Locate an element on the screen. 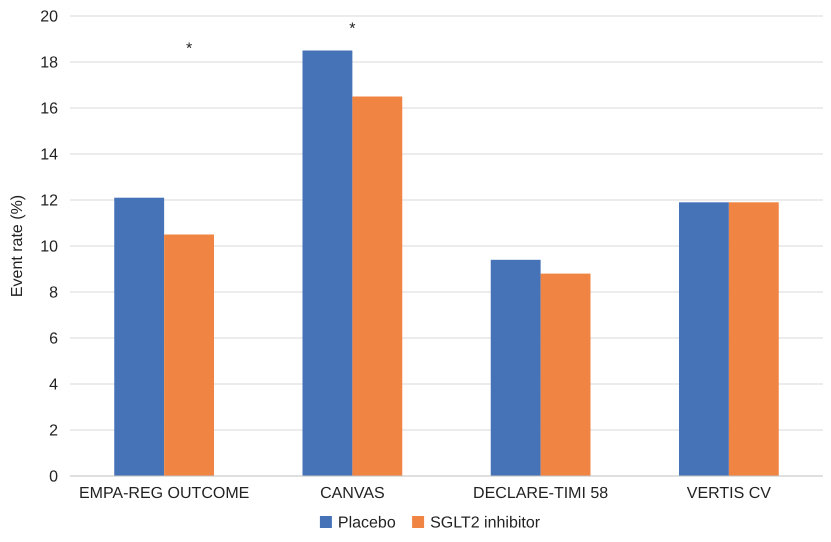 The width and height of the screenshot is (831, 542). x-tick-label: DECLARE-TIMI 58 is located at coordinates (540, 493).